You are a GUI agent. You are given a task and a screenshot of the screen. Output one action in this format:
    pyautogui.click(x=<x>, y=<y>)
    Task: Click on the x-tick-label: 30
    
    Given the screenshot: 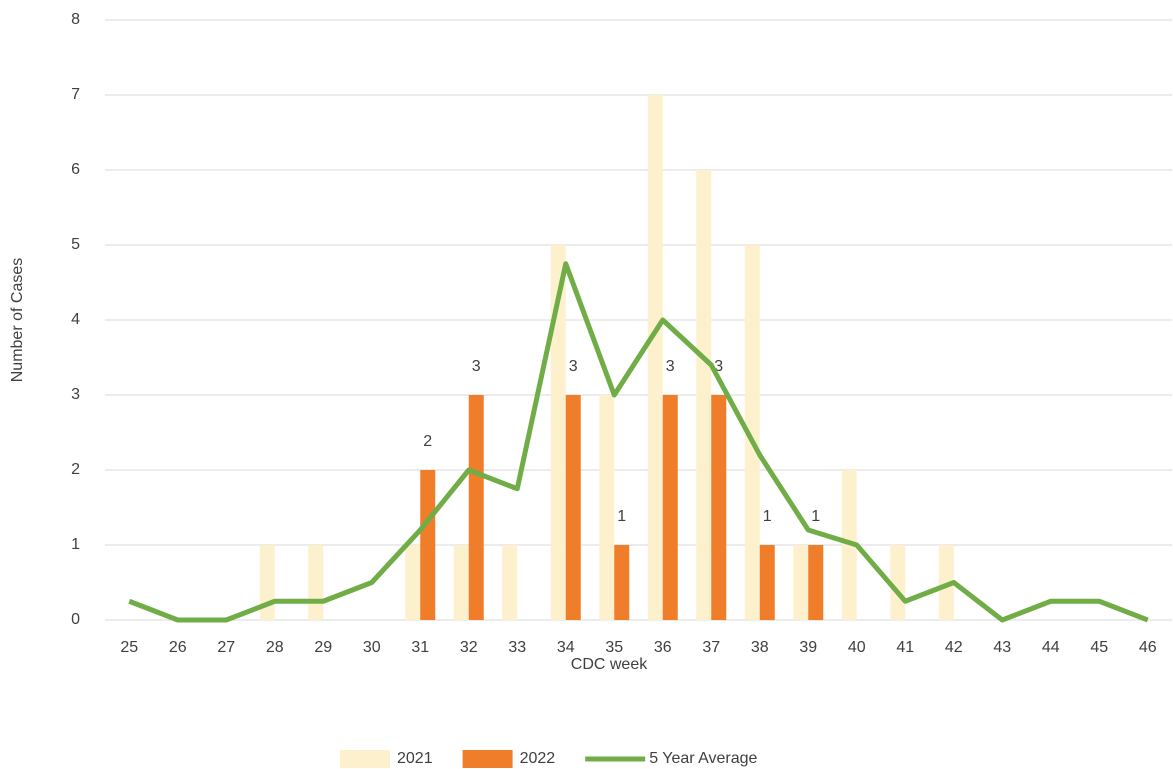 What is the action you would take?
    pyautogui.click(x=372, y=647)
    